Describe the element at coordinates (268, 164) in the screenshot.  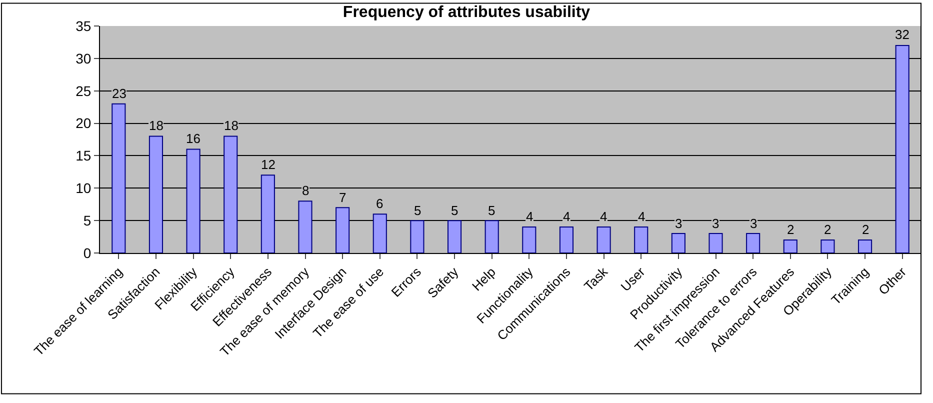
I see `data-label: 12` at that location.